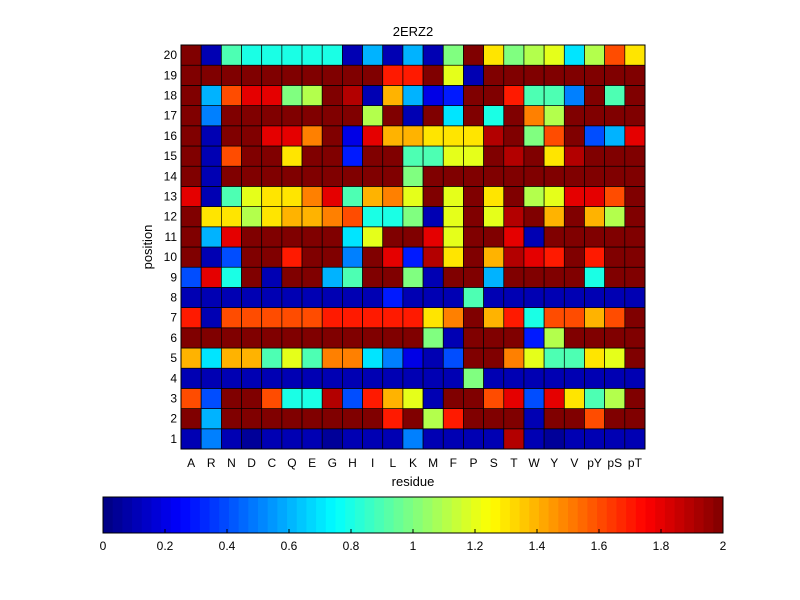  Describe the element at coordinates (231, 463) in the screenshot. I see `x-tick-label: N` at that location.